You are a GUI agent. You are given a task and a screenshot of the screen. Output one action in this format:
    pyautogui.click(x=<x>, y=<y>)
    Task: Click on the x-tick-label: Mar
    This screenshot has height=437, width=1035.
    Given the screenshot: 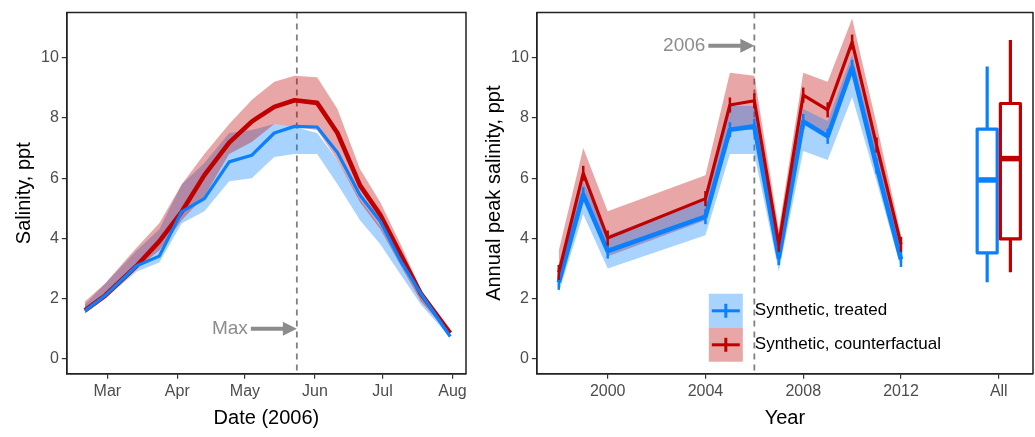 What is the action you would take?
    pyautogui.click(x=107, y=390)
    